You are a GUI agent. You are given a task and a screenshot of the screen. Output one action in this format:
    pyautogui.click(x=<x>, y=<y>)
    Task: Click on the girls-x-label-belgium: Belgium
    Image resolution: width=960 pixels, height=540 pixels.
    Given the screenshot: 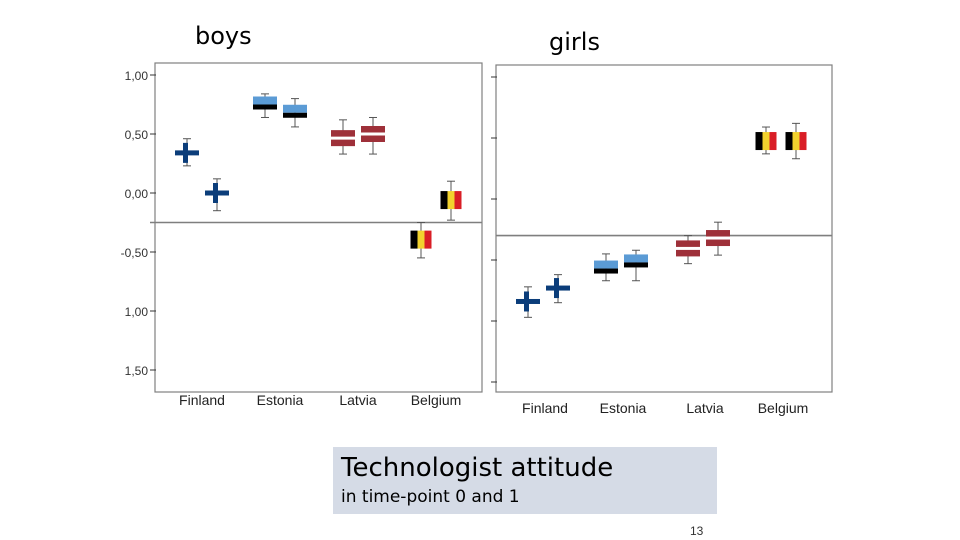 What is the action you would take?
    pyautogui.click(x=783, y=408)
    